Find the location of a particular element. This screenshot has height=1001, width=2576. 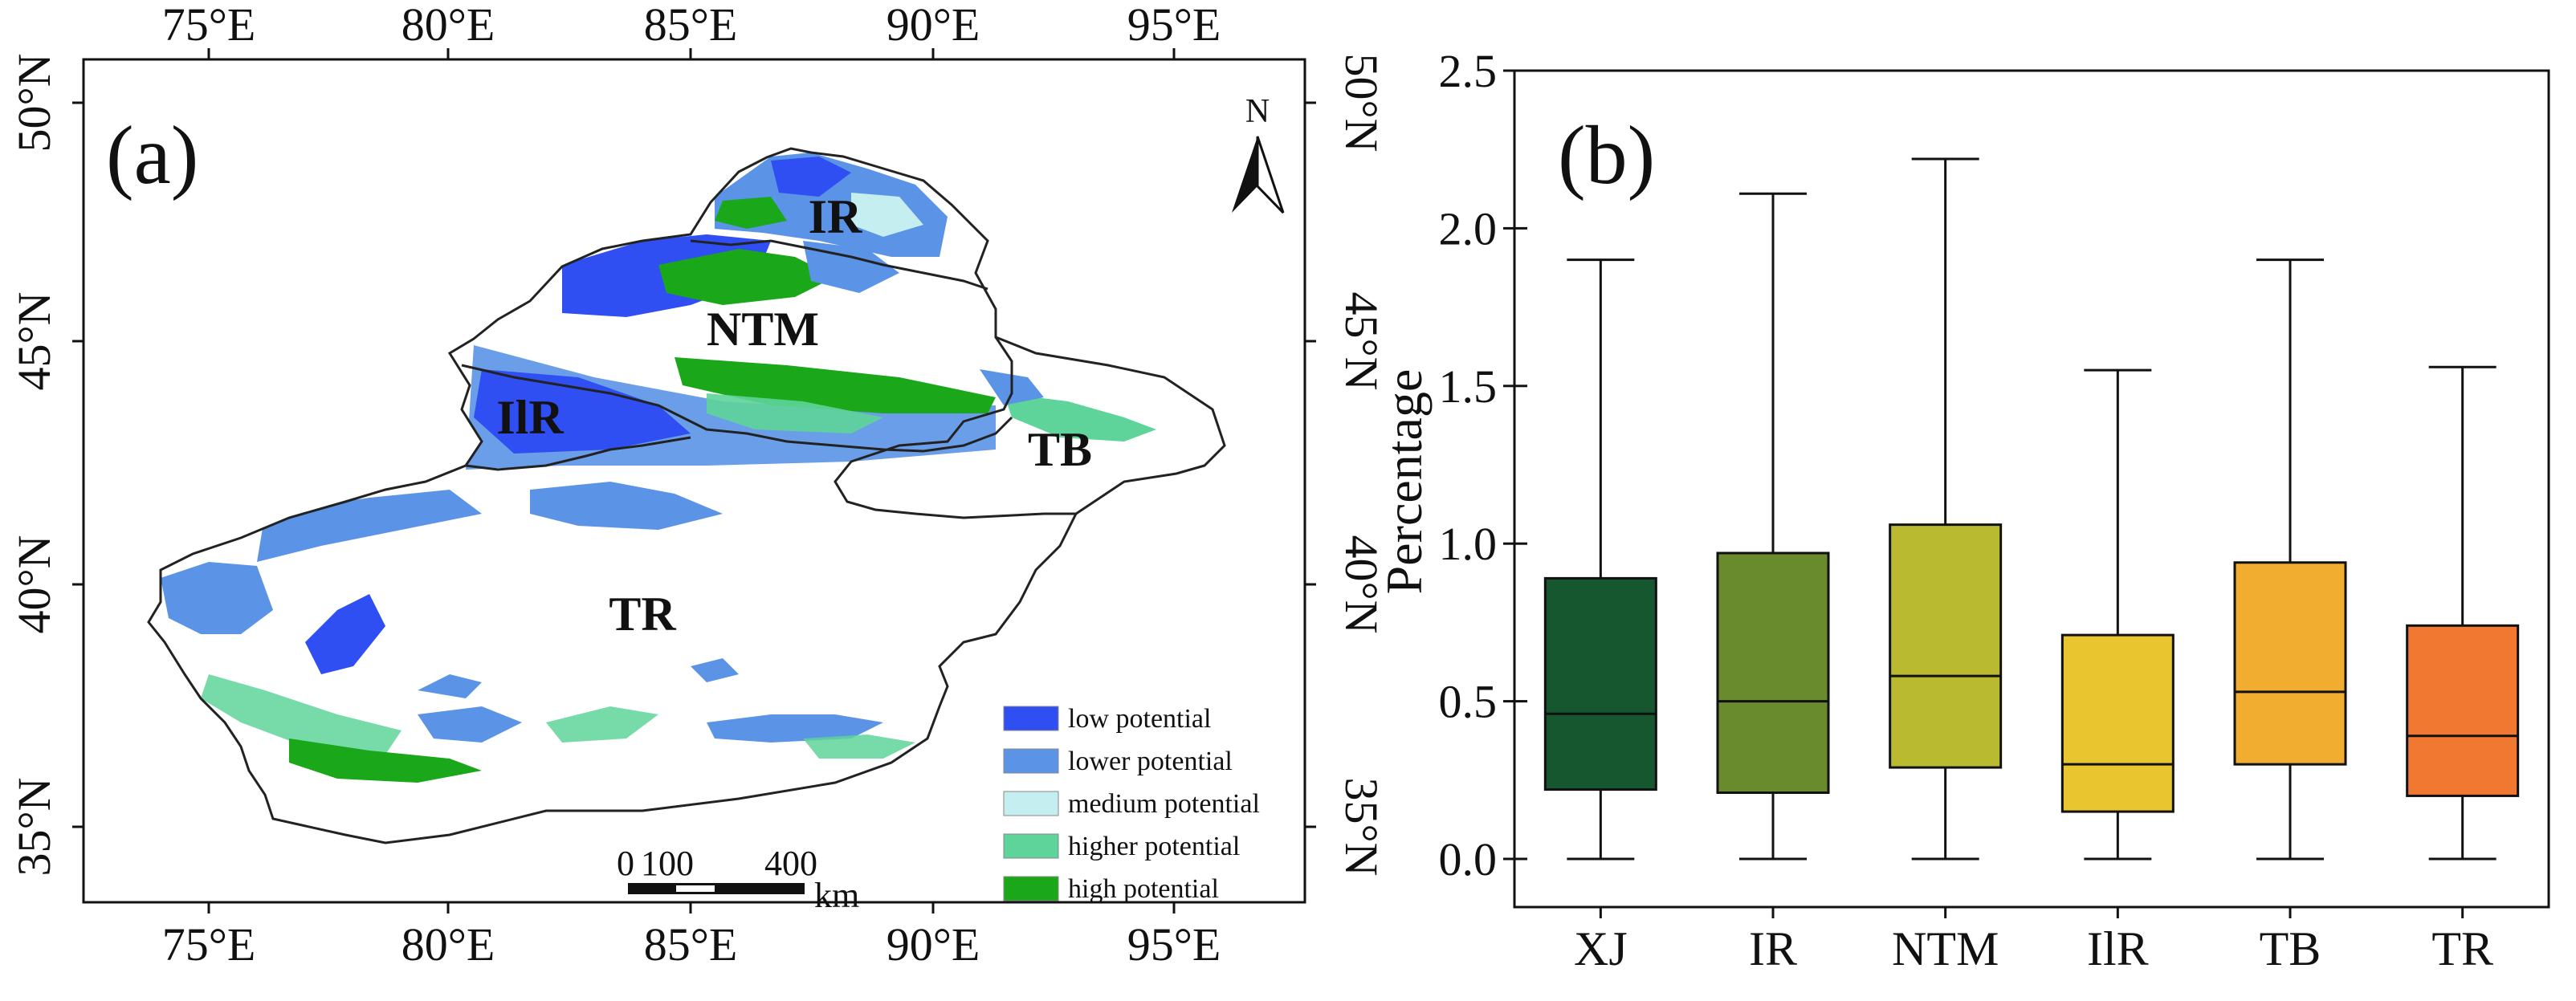

lat-labels-right: 50°N 45°N 40°N 35°N is located at coordinates (1361, 464).